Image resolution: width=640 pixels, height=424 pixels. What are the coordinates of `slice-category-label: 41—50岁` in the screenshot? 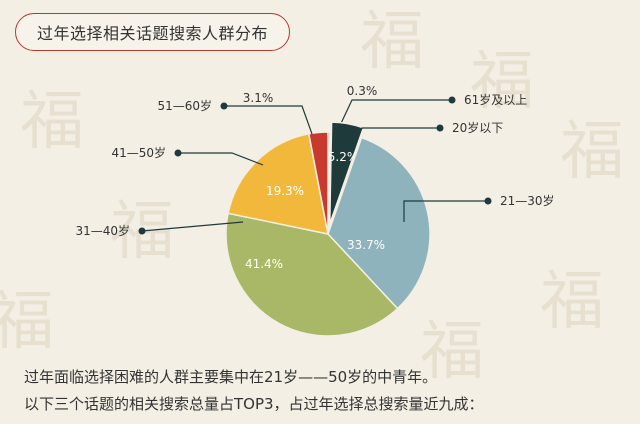 It's located at (138, 152).